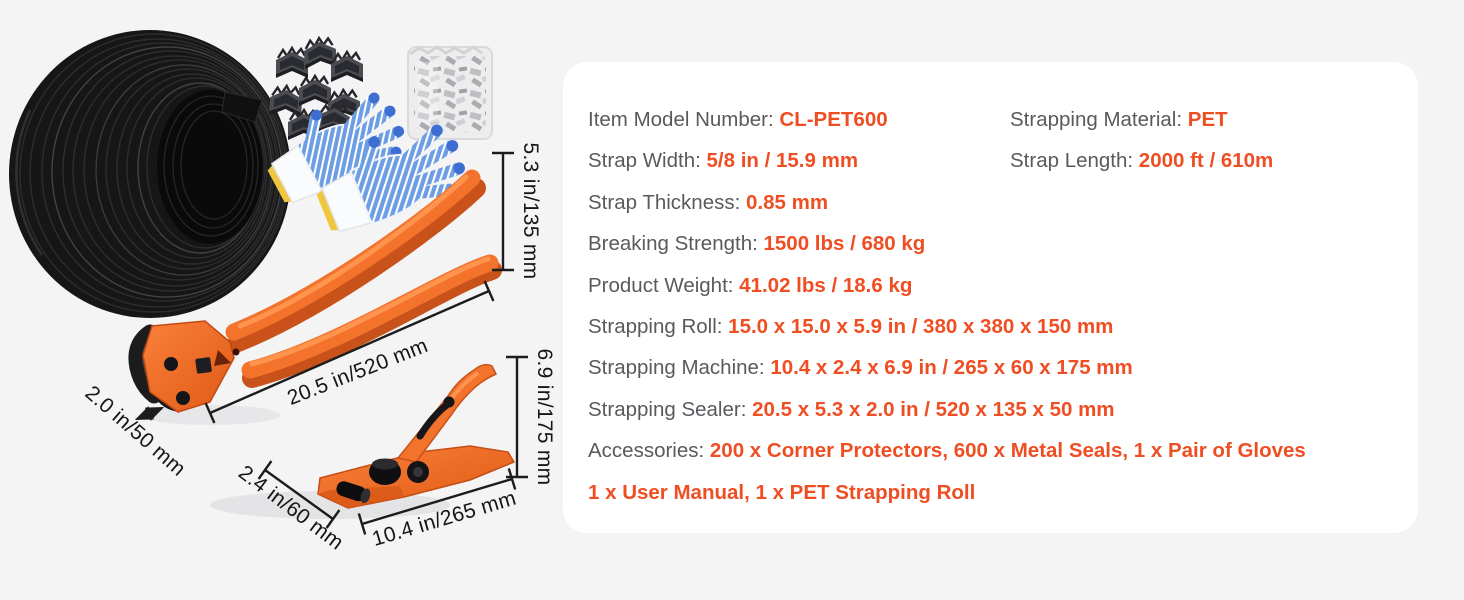 This screenshot has width=1464, height=600. Describe the element at coordinates (826, 285) in the screenshot. I see `spec-value: 41.02 lbs / 18.6 kg` at that location.